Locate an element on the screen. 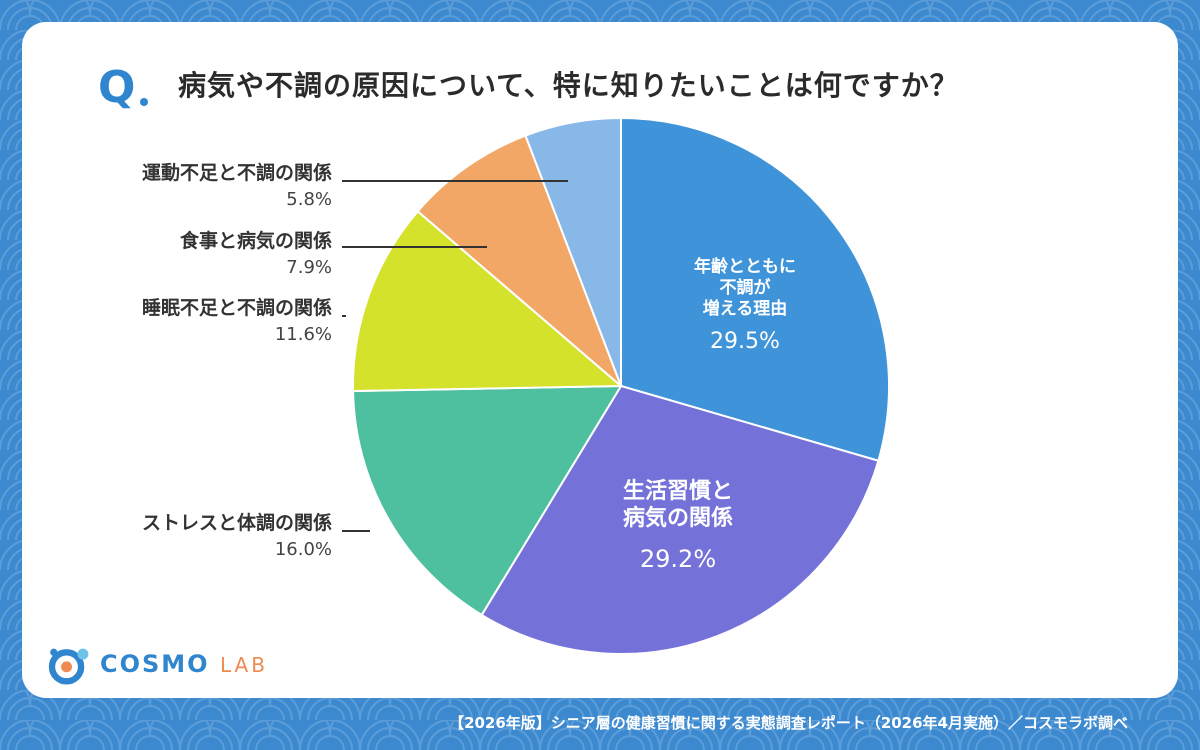 This screenshot has height=750, width=1200. slice-label: 運動不足と不調の関係 is located at coordinates (236, 173).